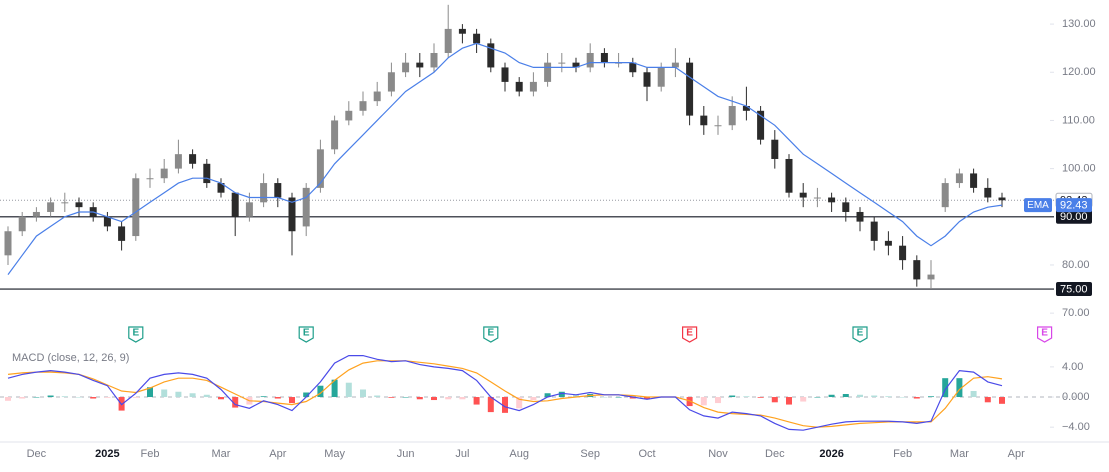 This screenshot has height=472, width=1109. What do you see at coordinates (334, 454) in the screenshot?
I see `x-tick-label: May` at bounding box center [334, 454].